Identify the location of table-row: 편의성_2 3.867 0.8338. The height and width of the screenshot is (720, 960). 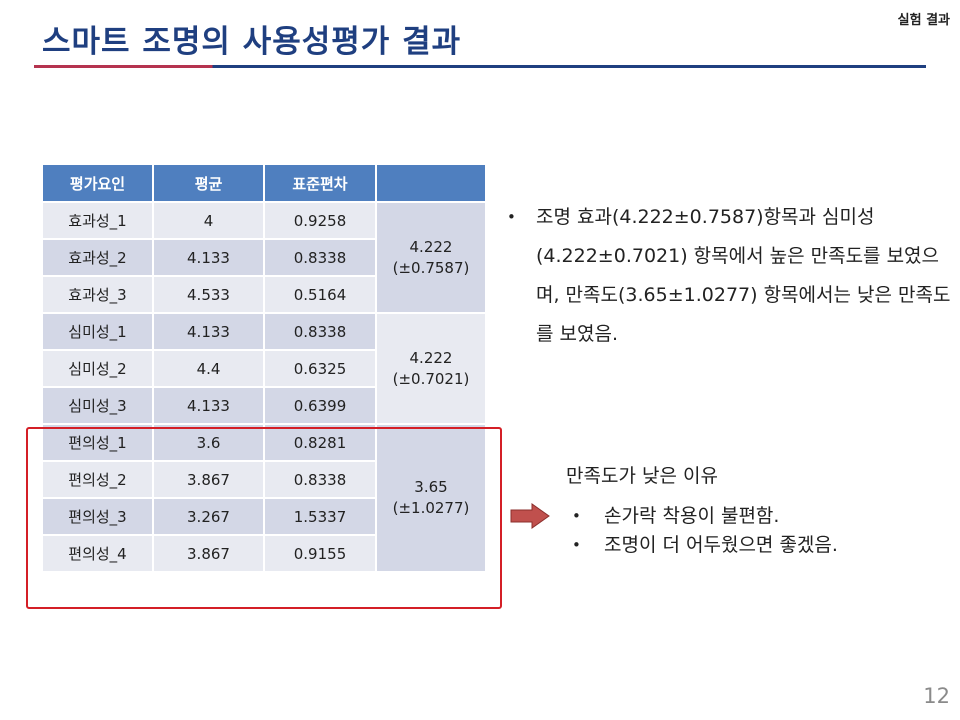
(263, 479).